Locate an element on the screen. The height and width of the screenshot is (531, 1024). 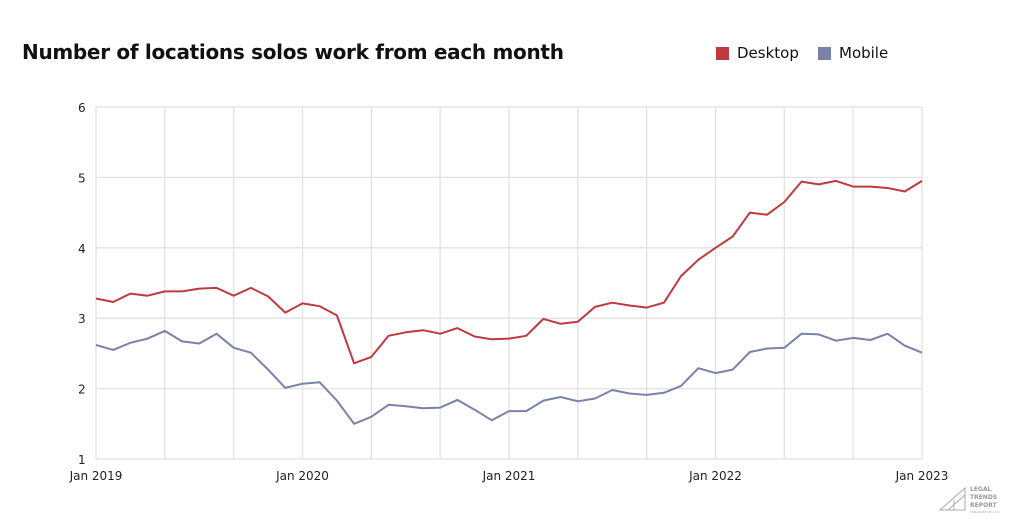
x-tick-label: Jan 2023 is located at coordinates (922, 476).